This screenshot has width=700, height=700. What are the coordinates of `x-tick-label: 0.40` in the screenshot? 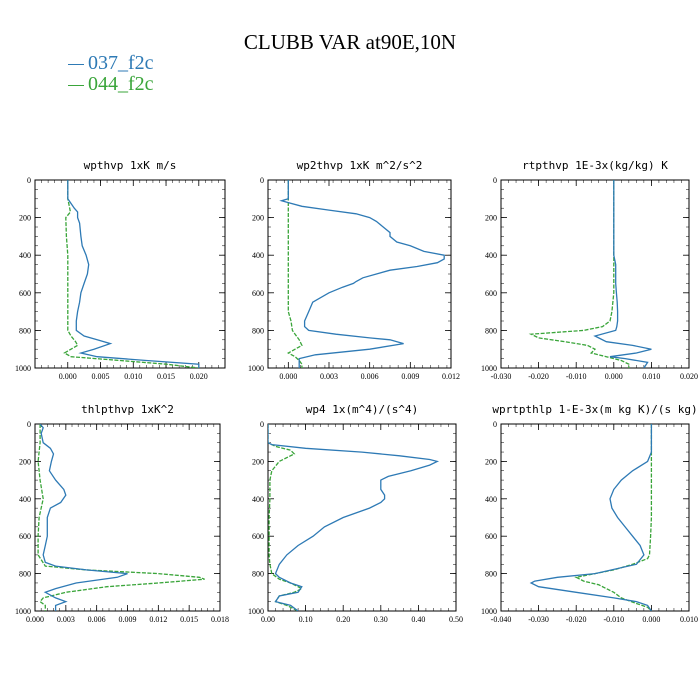 It's located at (418, 619).